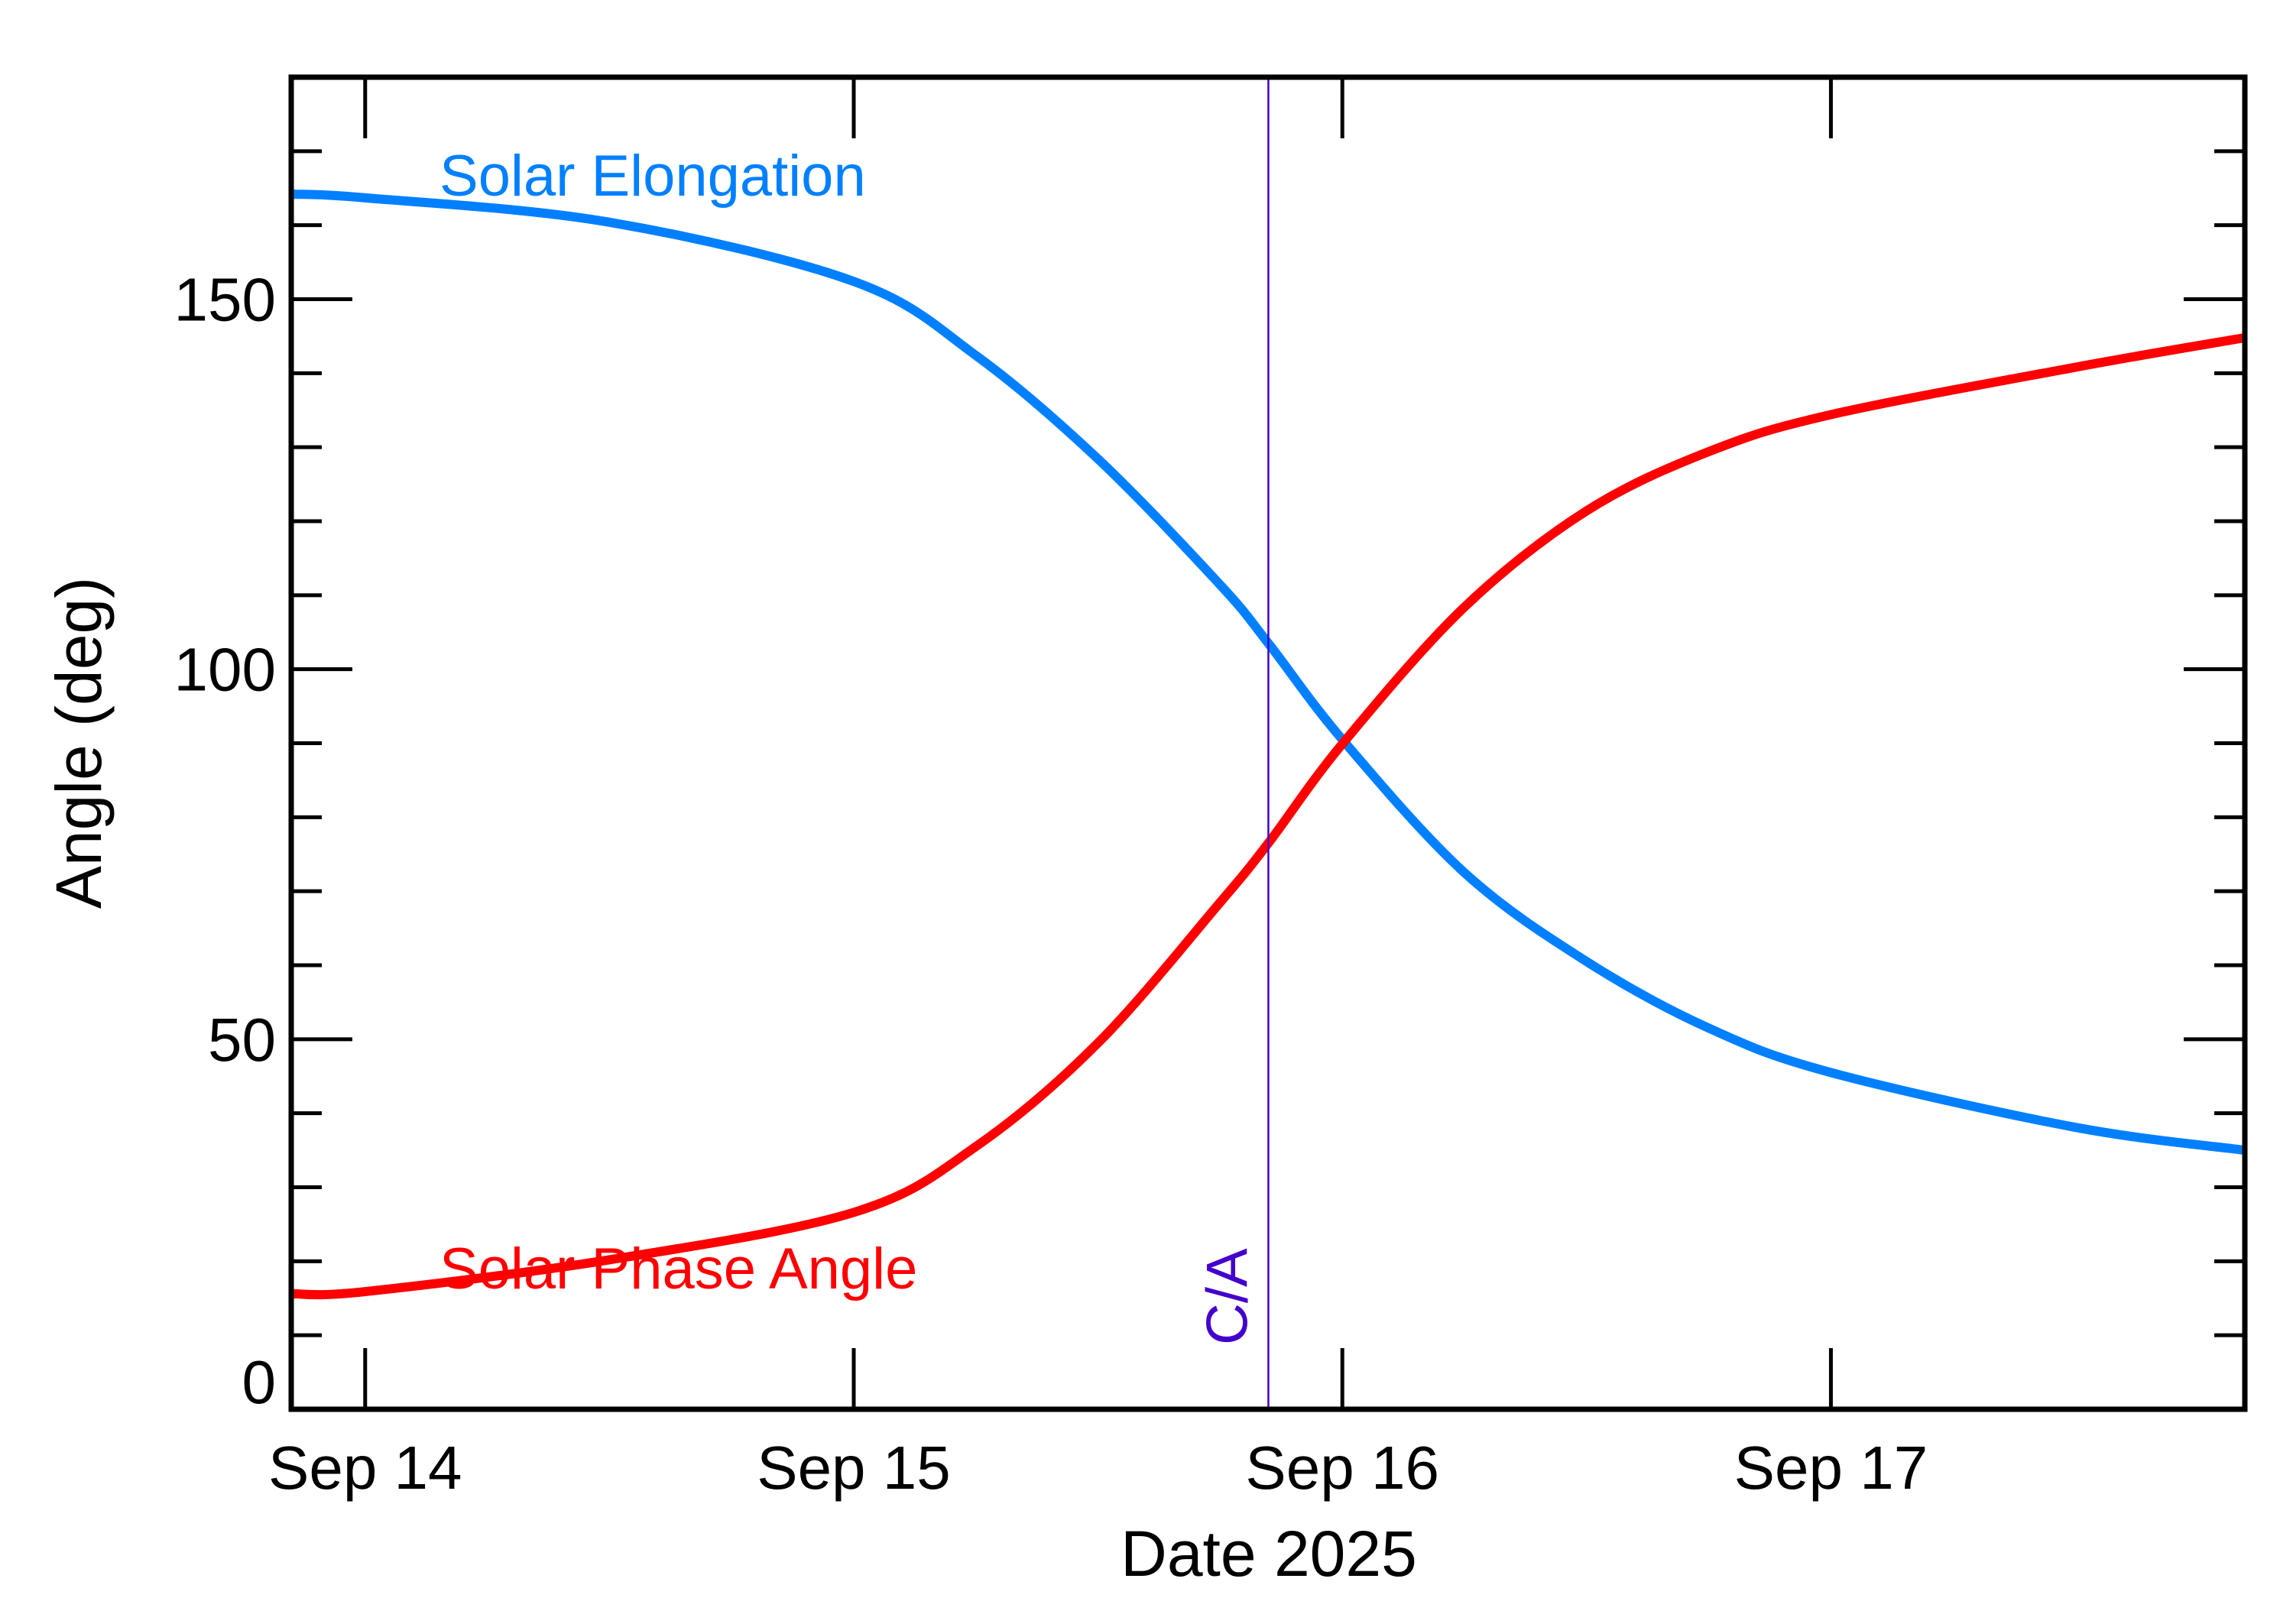 This screenshot has height=1624, width=2293. I want to click on x-tick-label: Sep 14, so click(365, 1468).